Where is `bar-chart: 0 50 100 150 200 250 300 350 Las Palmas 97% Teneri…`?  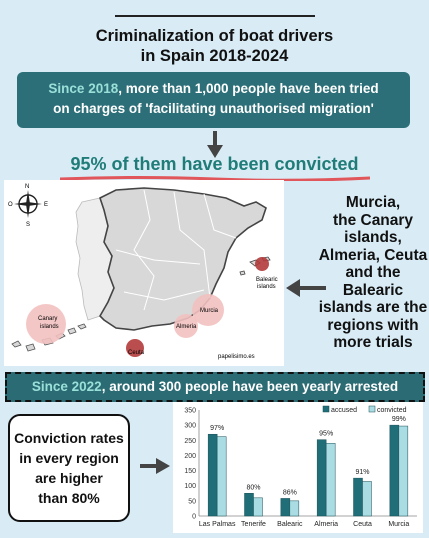 bar-chart: 0 50 100 150 200 250 300 350 Las Palmas 97% Teneri… is located at coordinates (298, 467).